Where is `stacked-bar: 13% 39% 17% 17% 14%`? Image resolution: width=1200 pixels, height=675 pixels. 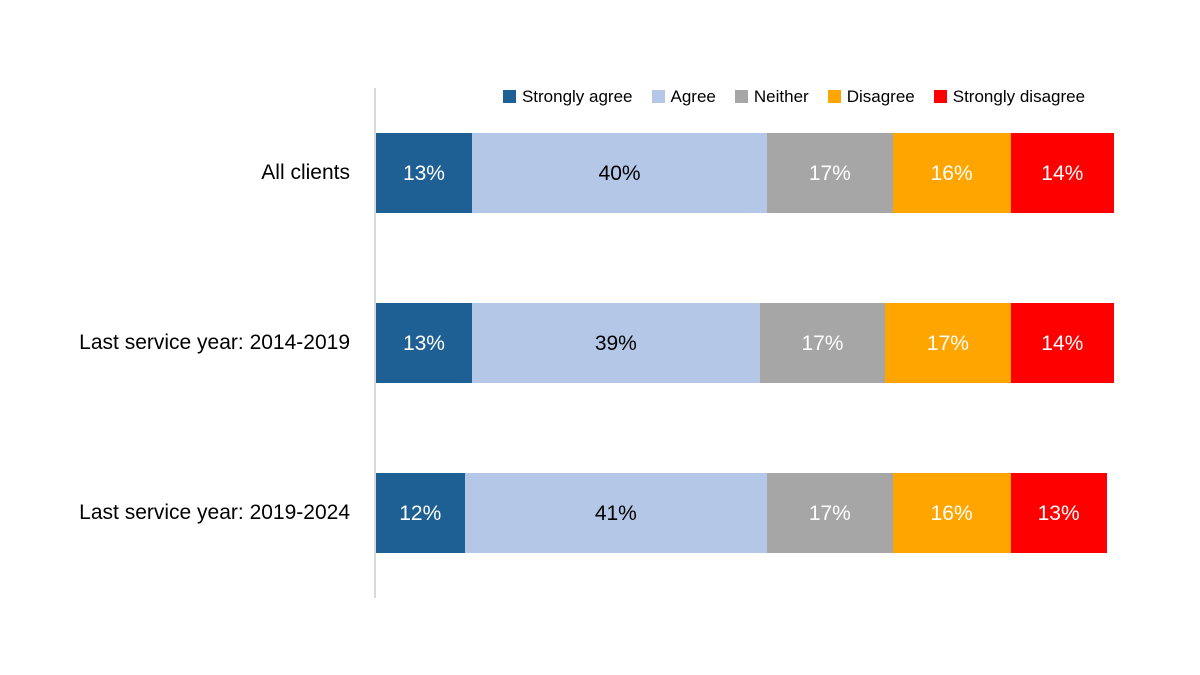 stacked-bar: 13% 39% 17% 17% 14% is located at coordinates (745, 343).